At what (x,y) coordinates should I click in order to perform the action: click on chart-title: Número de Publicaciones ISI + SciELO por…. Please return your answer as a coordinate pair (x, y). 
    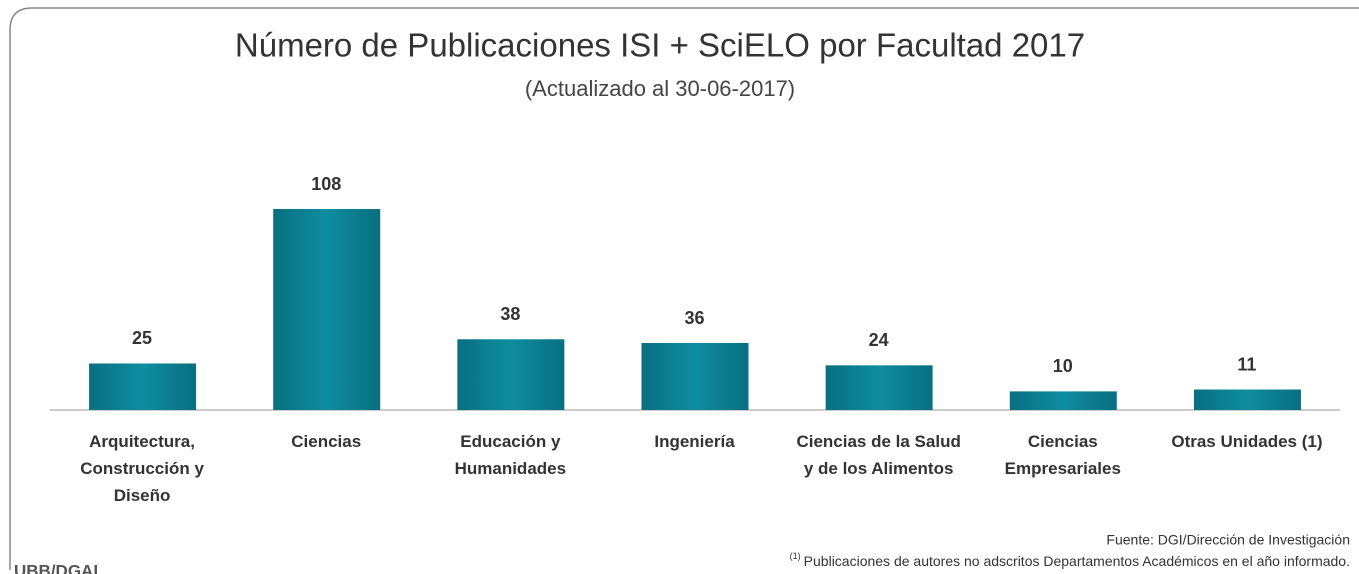
    Looking at the image, I should click on (660, 45).